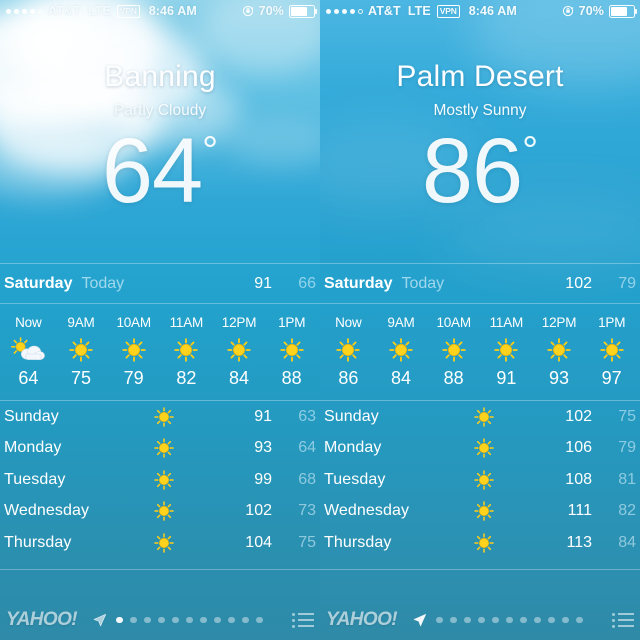 Image resolution: width=640 pixels, height=640 pixels. I want to click on daily-forecast-row: Thursday 104 75, so click(160, 543).